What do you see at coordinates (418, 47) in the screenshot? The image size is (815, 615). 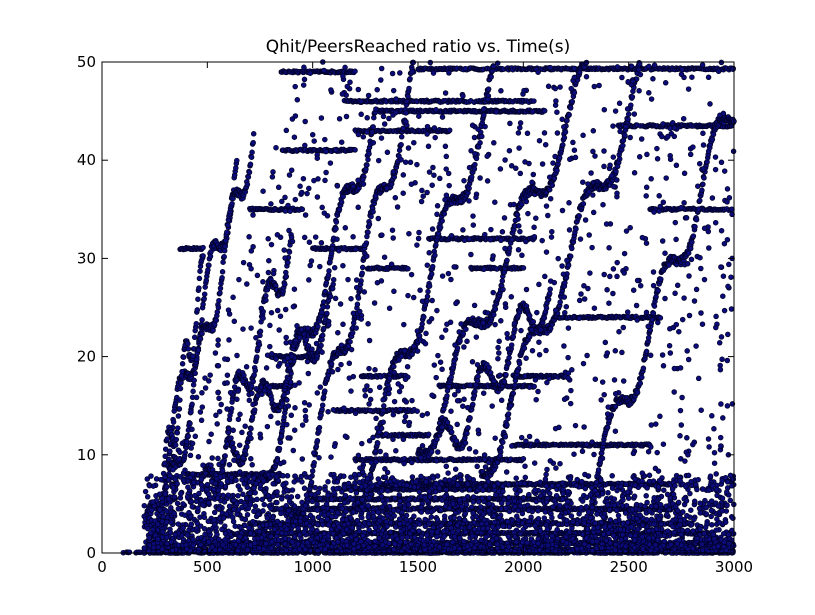 I see `chart-title: Qhit/PeersReached ratio vs. Time(s)` at bounding box center [418, 47].